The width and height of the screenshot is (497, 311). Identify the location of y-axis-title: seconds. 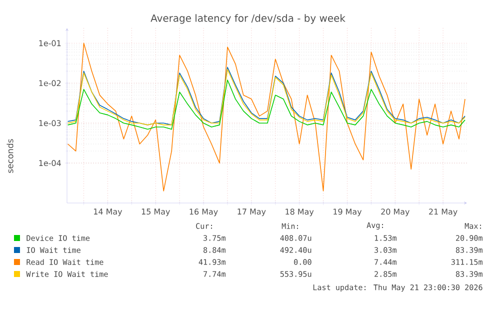
(10, 156).